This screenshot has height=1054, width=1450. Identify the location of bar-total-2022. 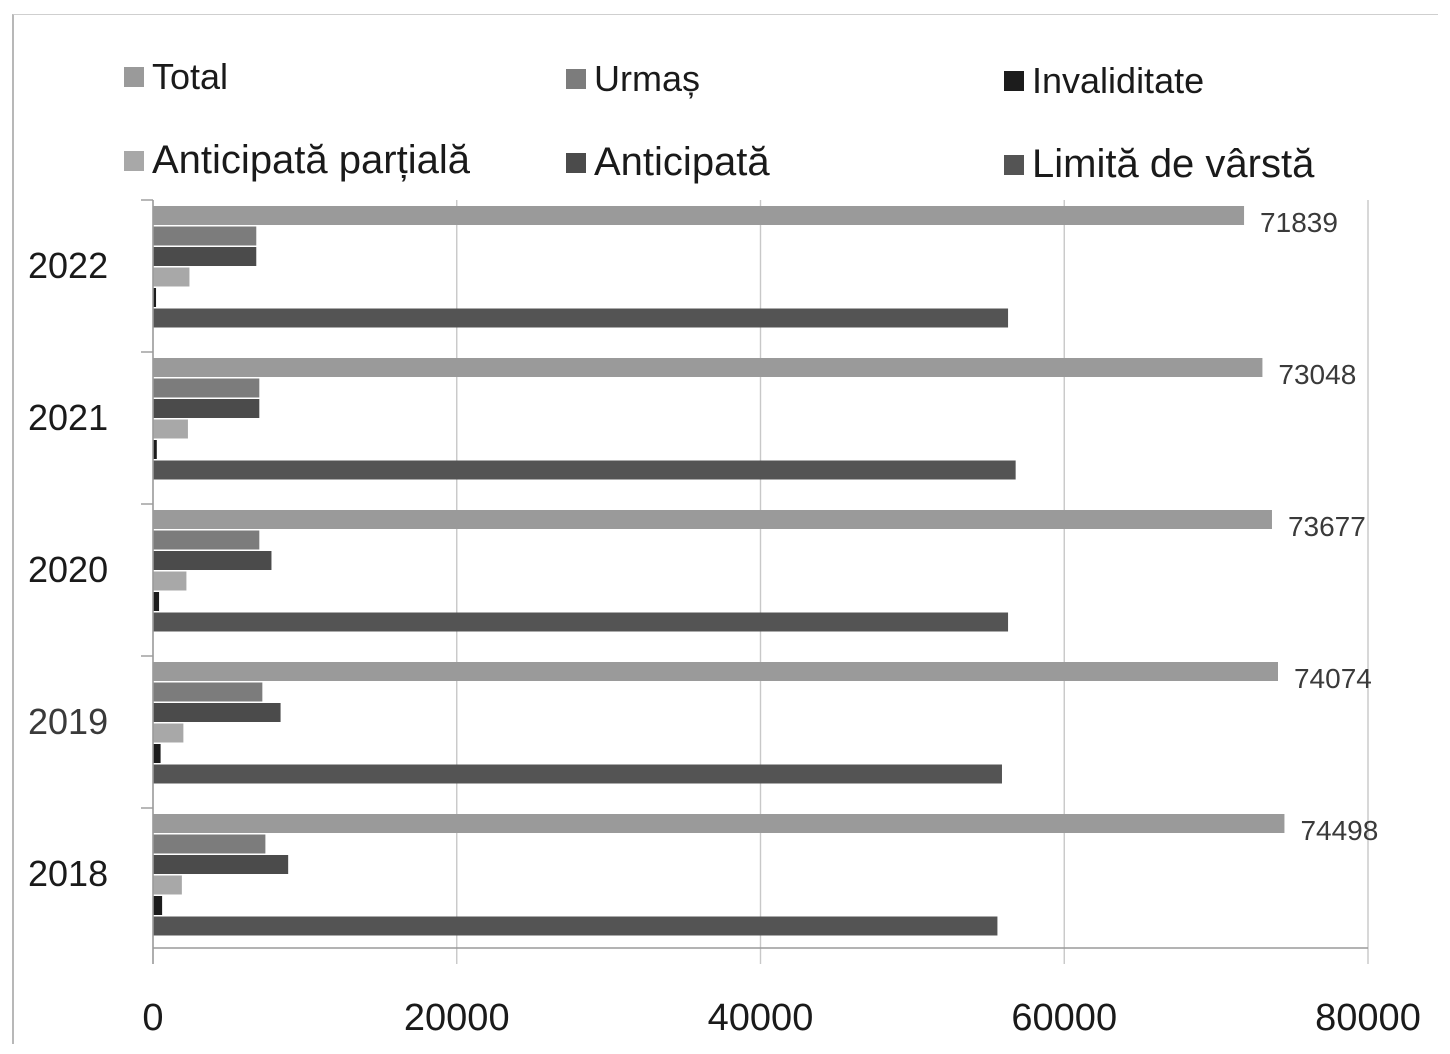
(699, 215).